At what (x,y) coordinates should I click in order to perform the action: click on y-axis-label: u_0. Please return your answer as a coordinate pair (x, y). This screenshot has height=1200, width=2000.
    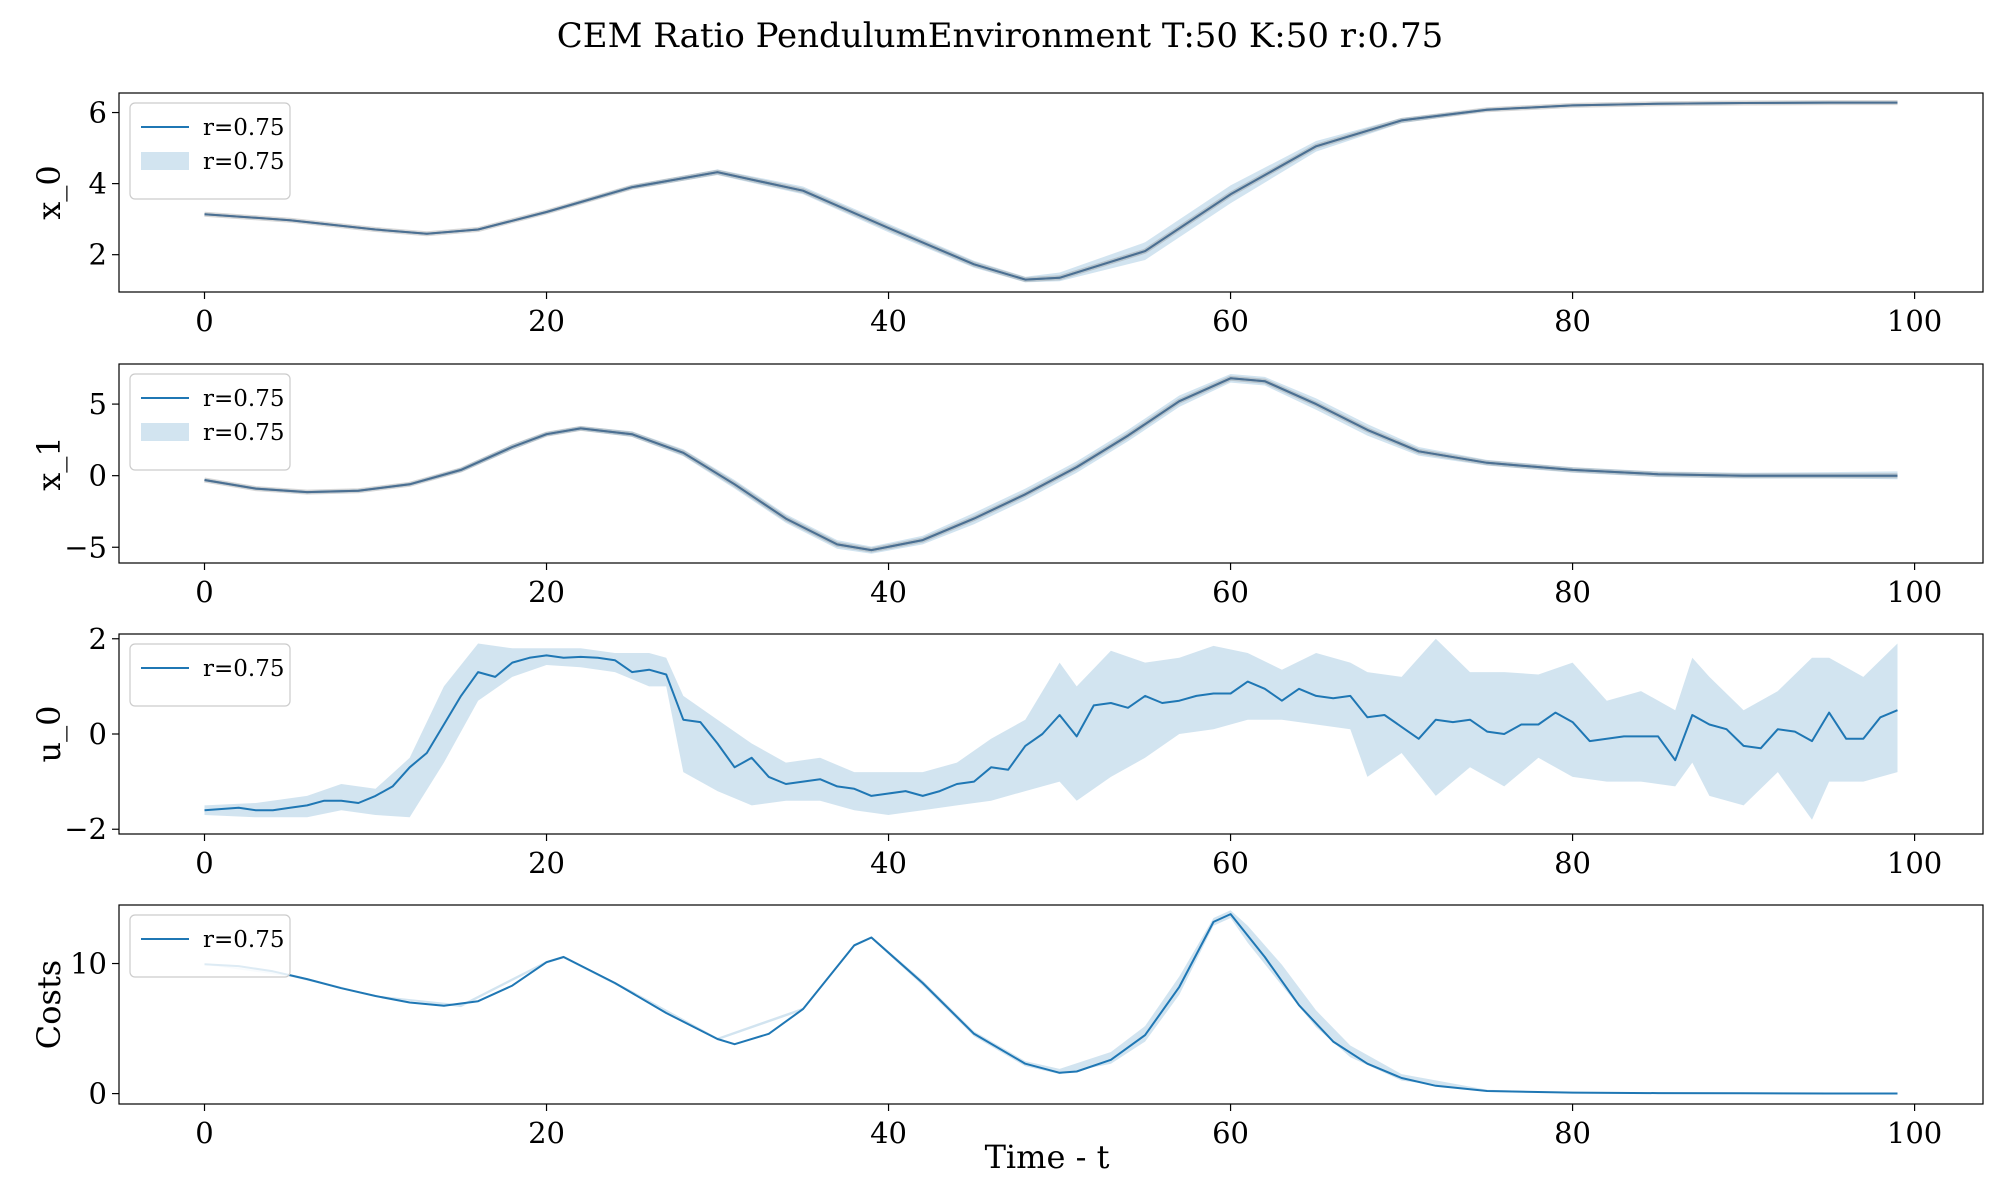
    Looking at the image, I should click on (49, 734).